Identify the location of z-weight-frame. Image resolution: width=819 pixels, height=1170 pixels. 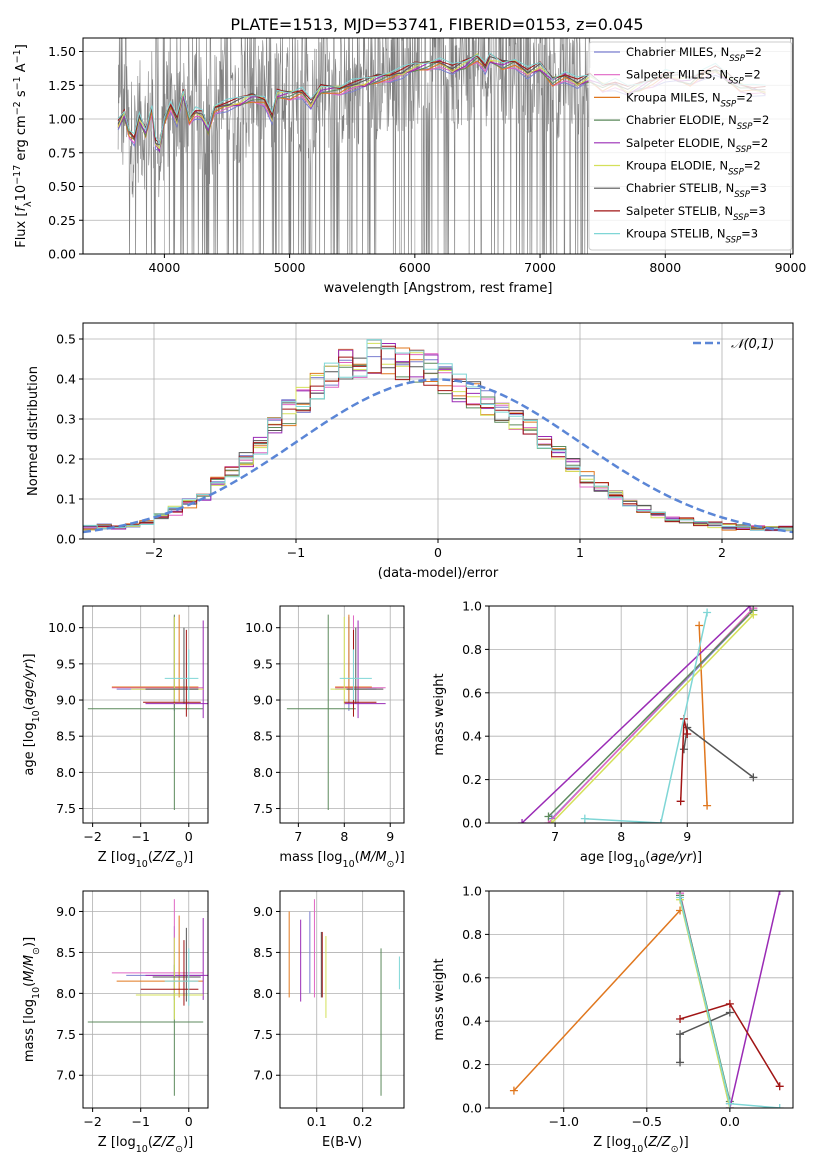
(641, 999).